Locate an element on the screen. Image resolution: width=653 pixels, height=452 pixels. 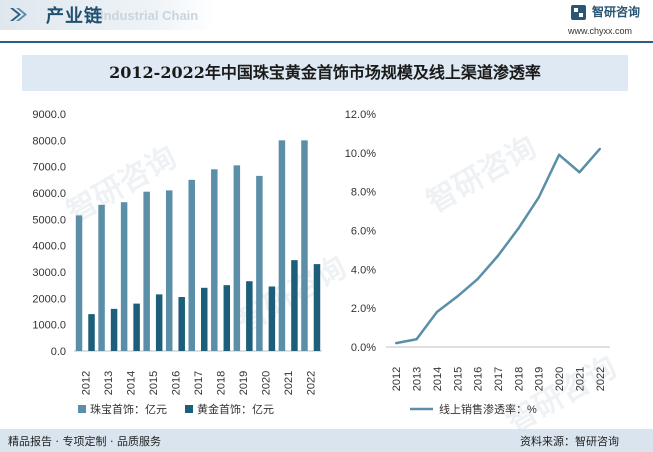
y-tick-label: 3000.0 is located at coordinates (49, 273).